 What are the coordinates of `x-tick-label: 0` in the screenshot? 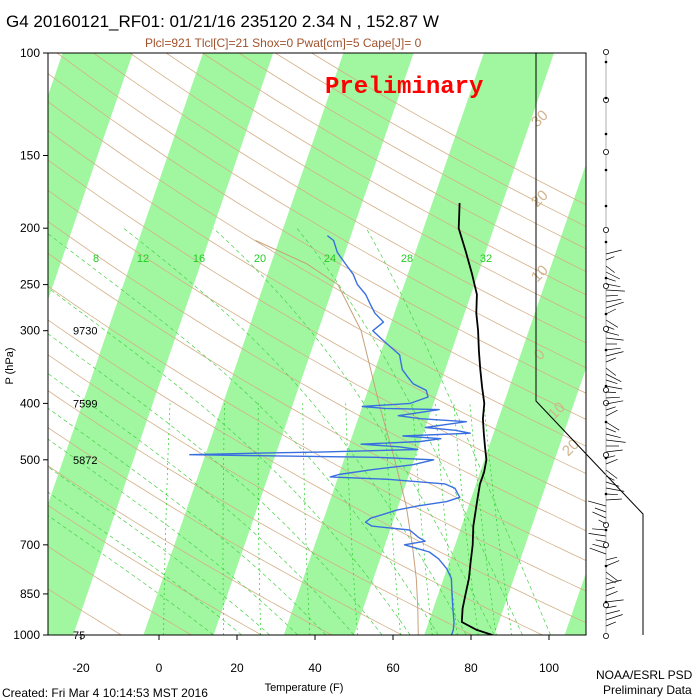 It's located at (159, 668).